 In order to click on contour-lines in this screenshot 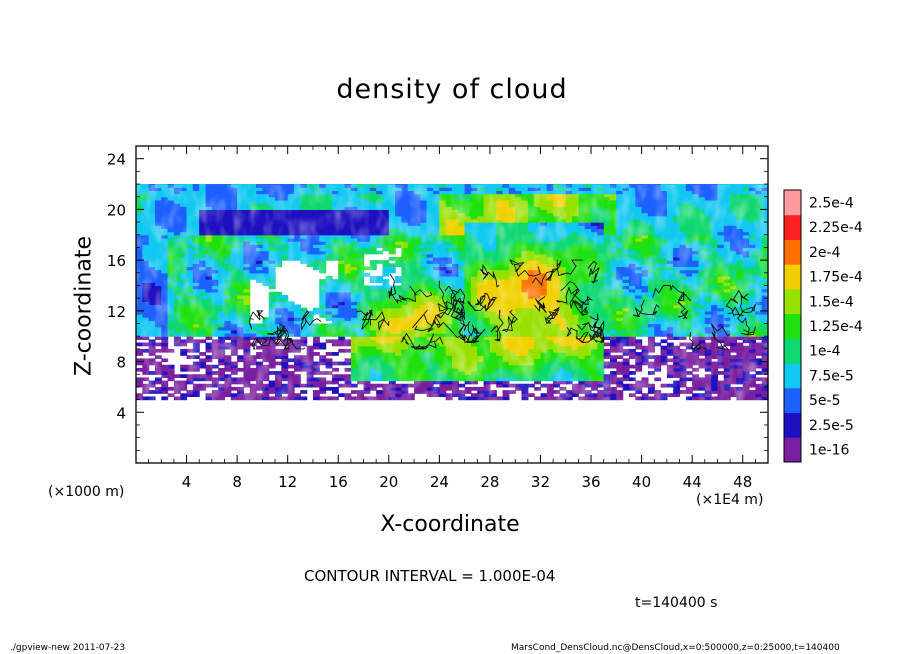, I will do `click(502, 304)`.